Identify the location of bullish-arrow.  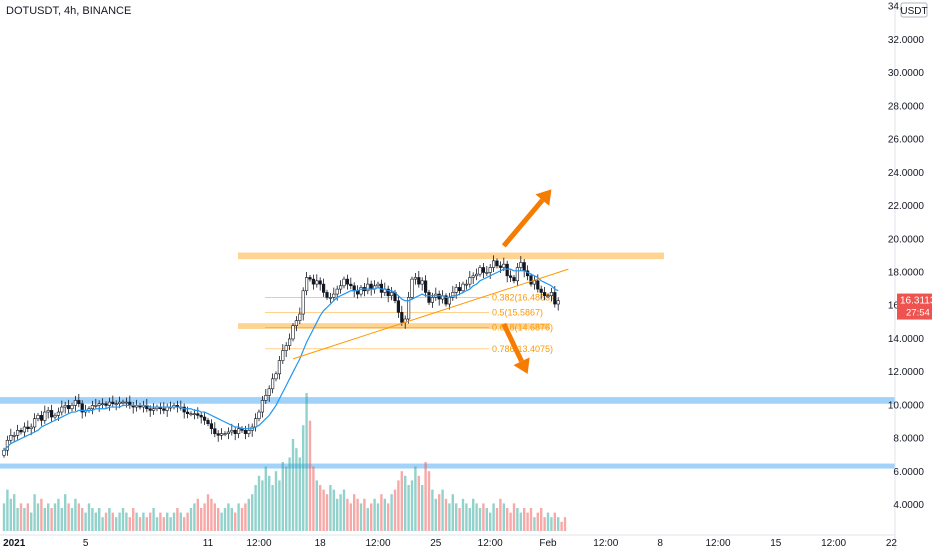
(526, 218).